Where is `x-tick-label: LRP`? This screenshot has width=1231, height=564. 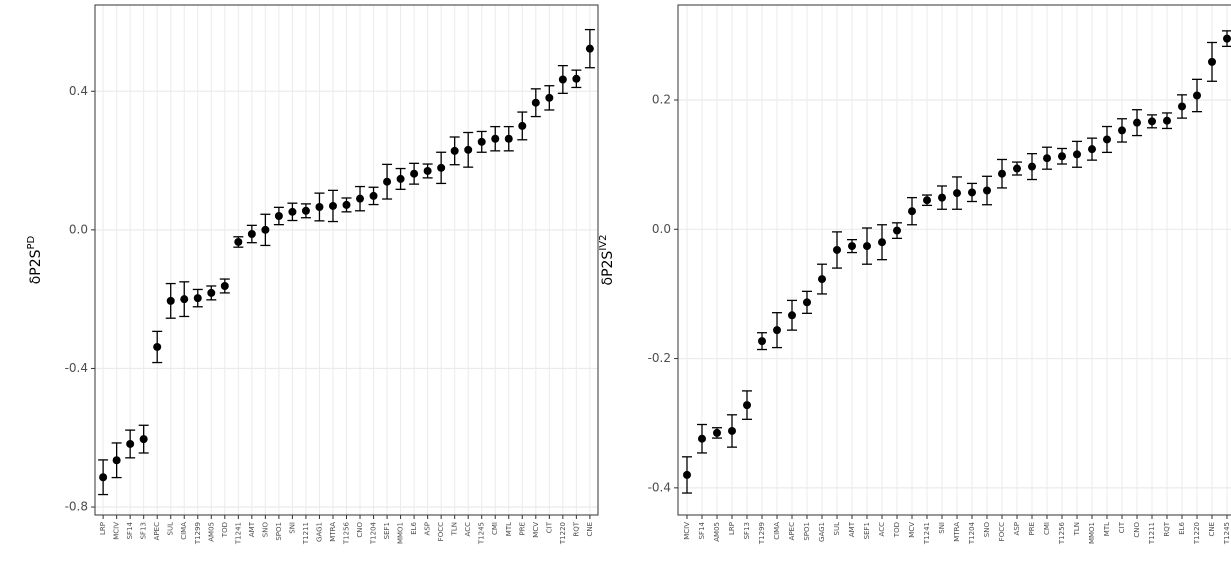 x-tick-label: LRP is located at coordinates (103, 528).